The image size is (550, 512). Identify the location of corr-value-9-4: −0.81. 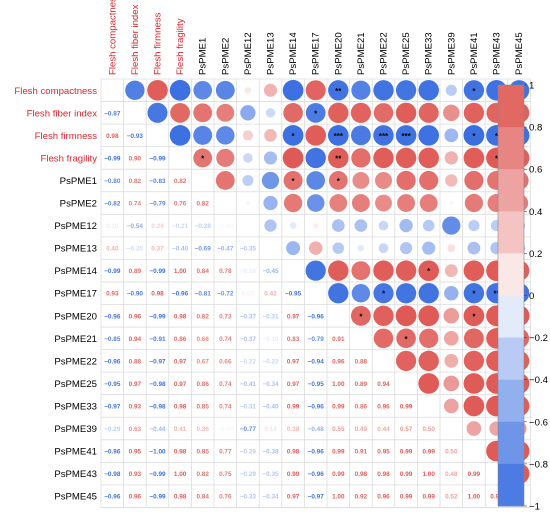
(203, 294).